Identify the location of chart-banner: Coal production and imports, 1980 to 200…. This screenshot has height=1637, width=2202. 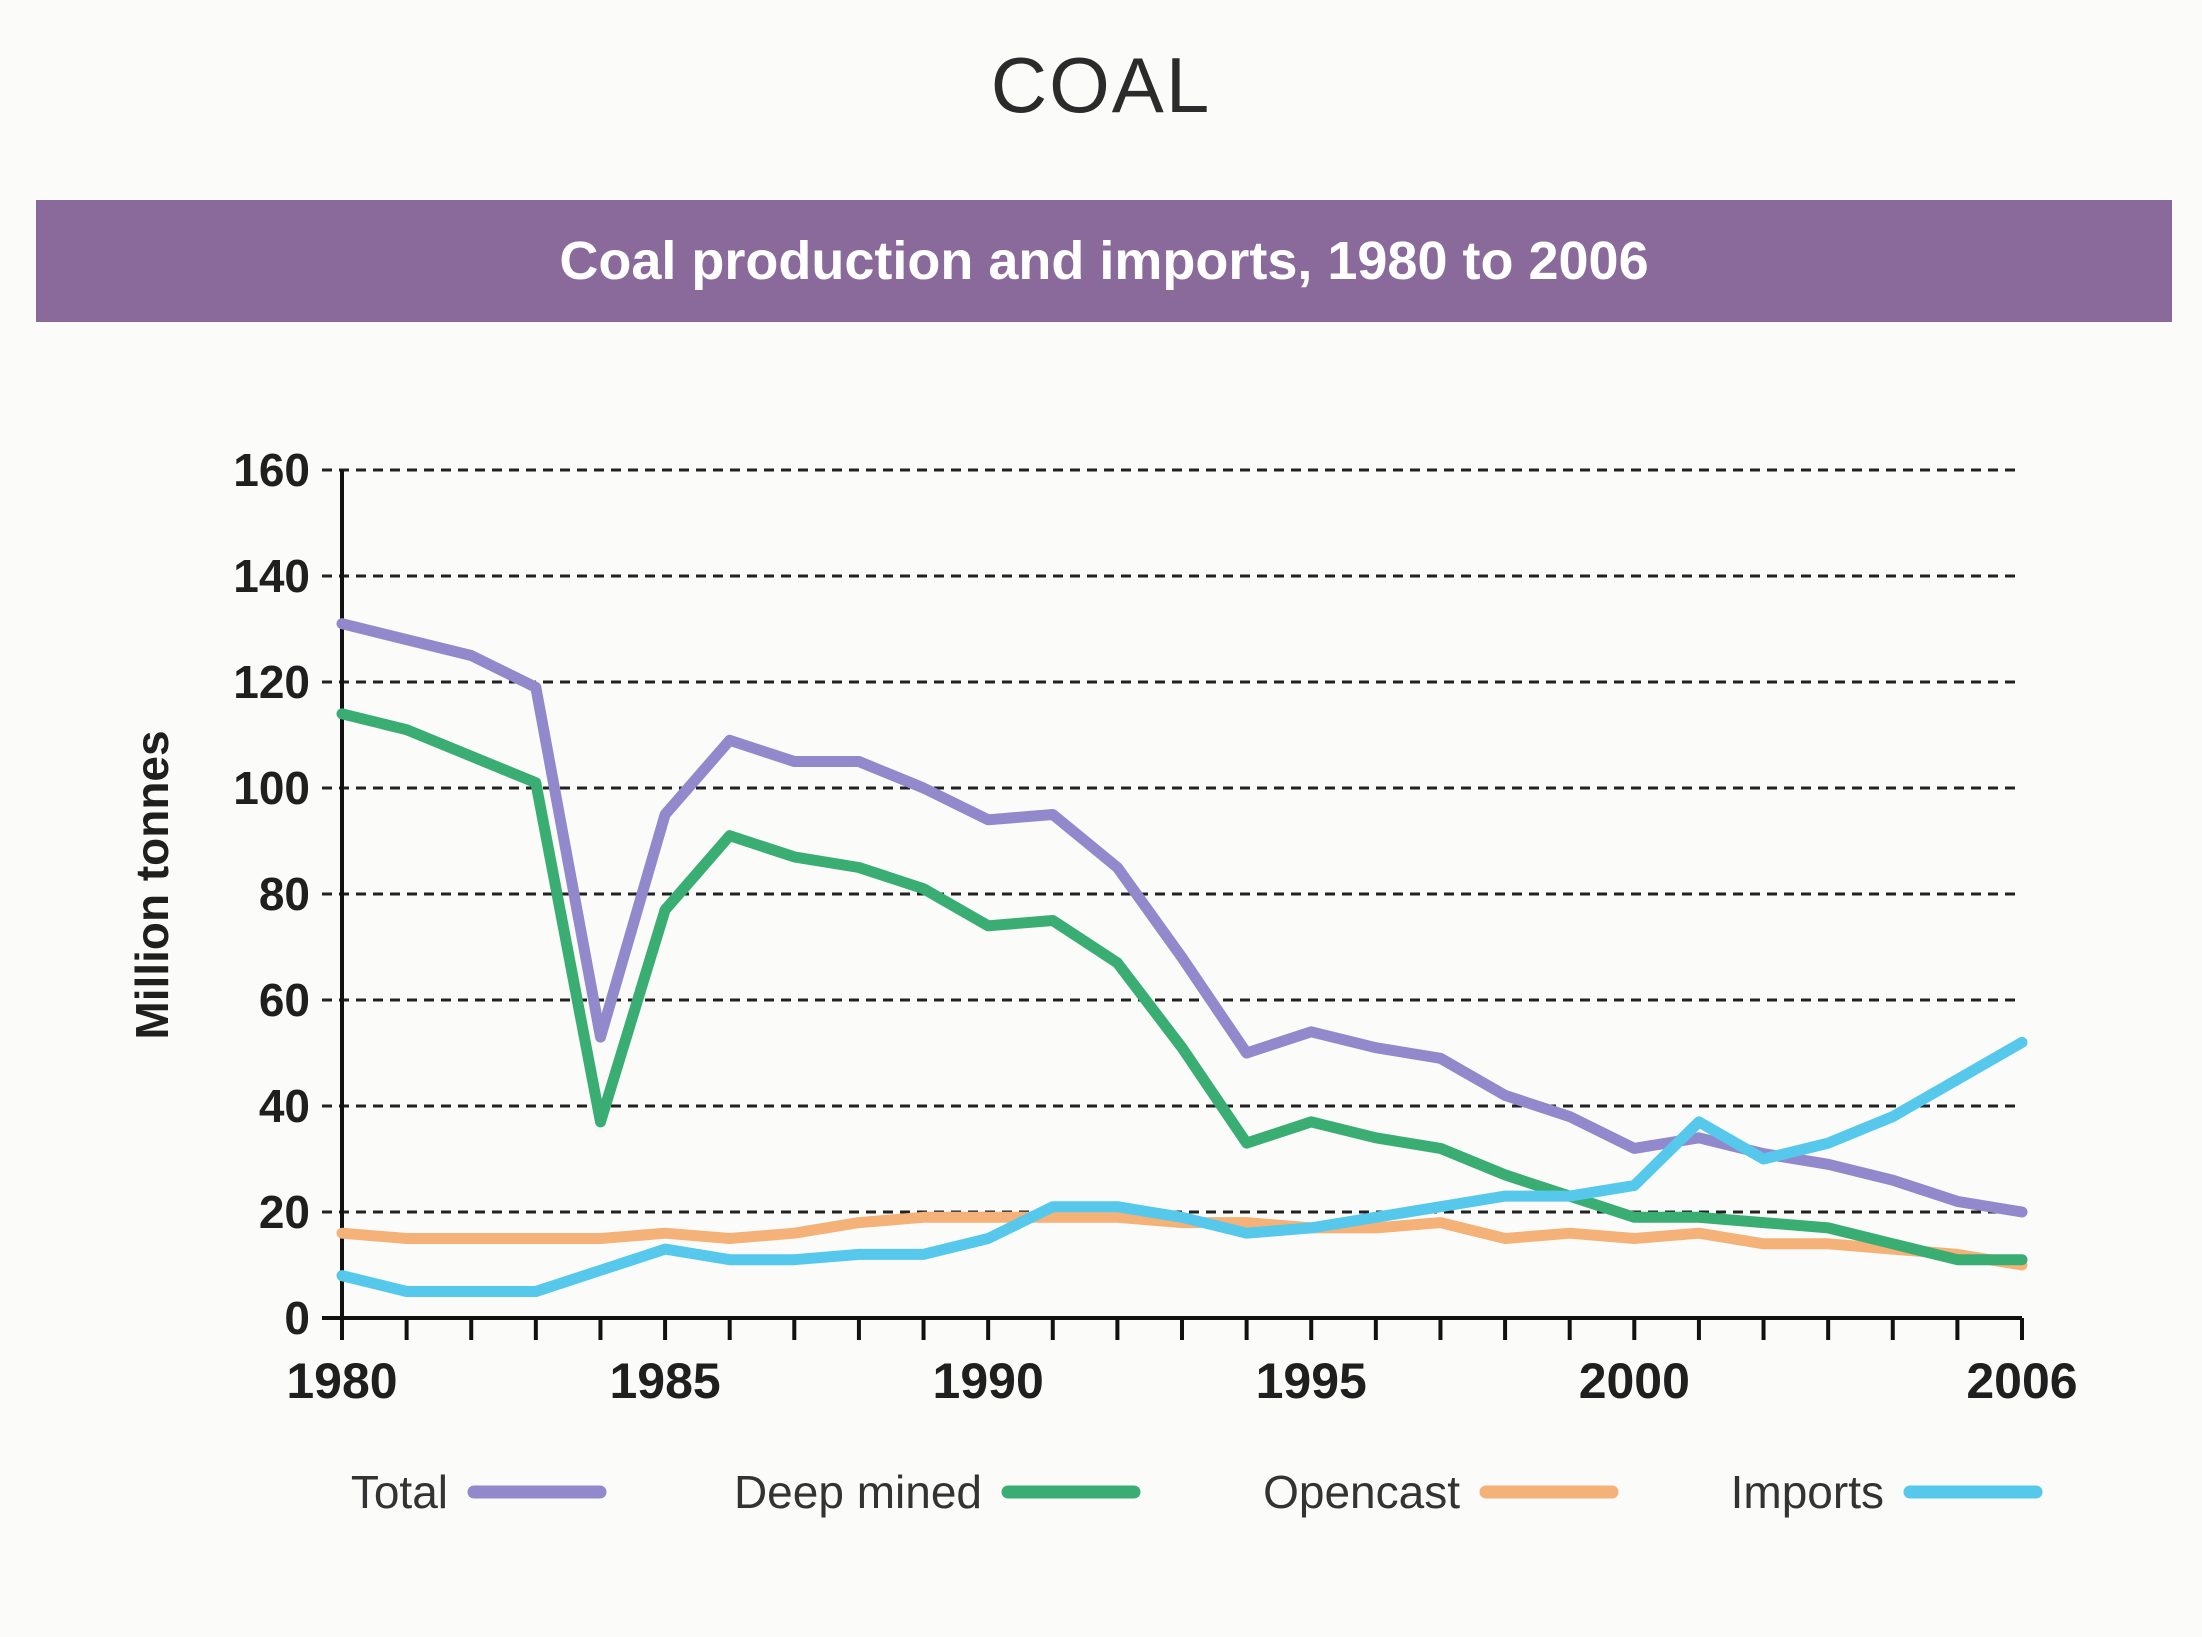
(1104, 261).